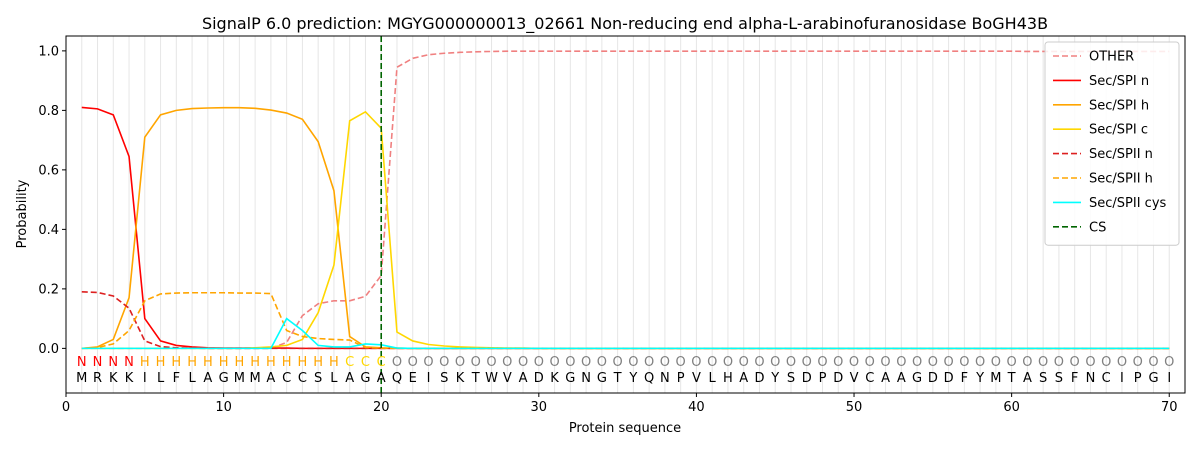 The image size is (1200, 450). I want to click on legend-label: Sec/SPII cys, so click(1128, 203).